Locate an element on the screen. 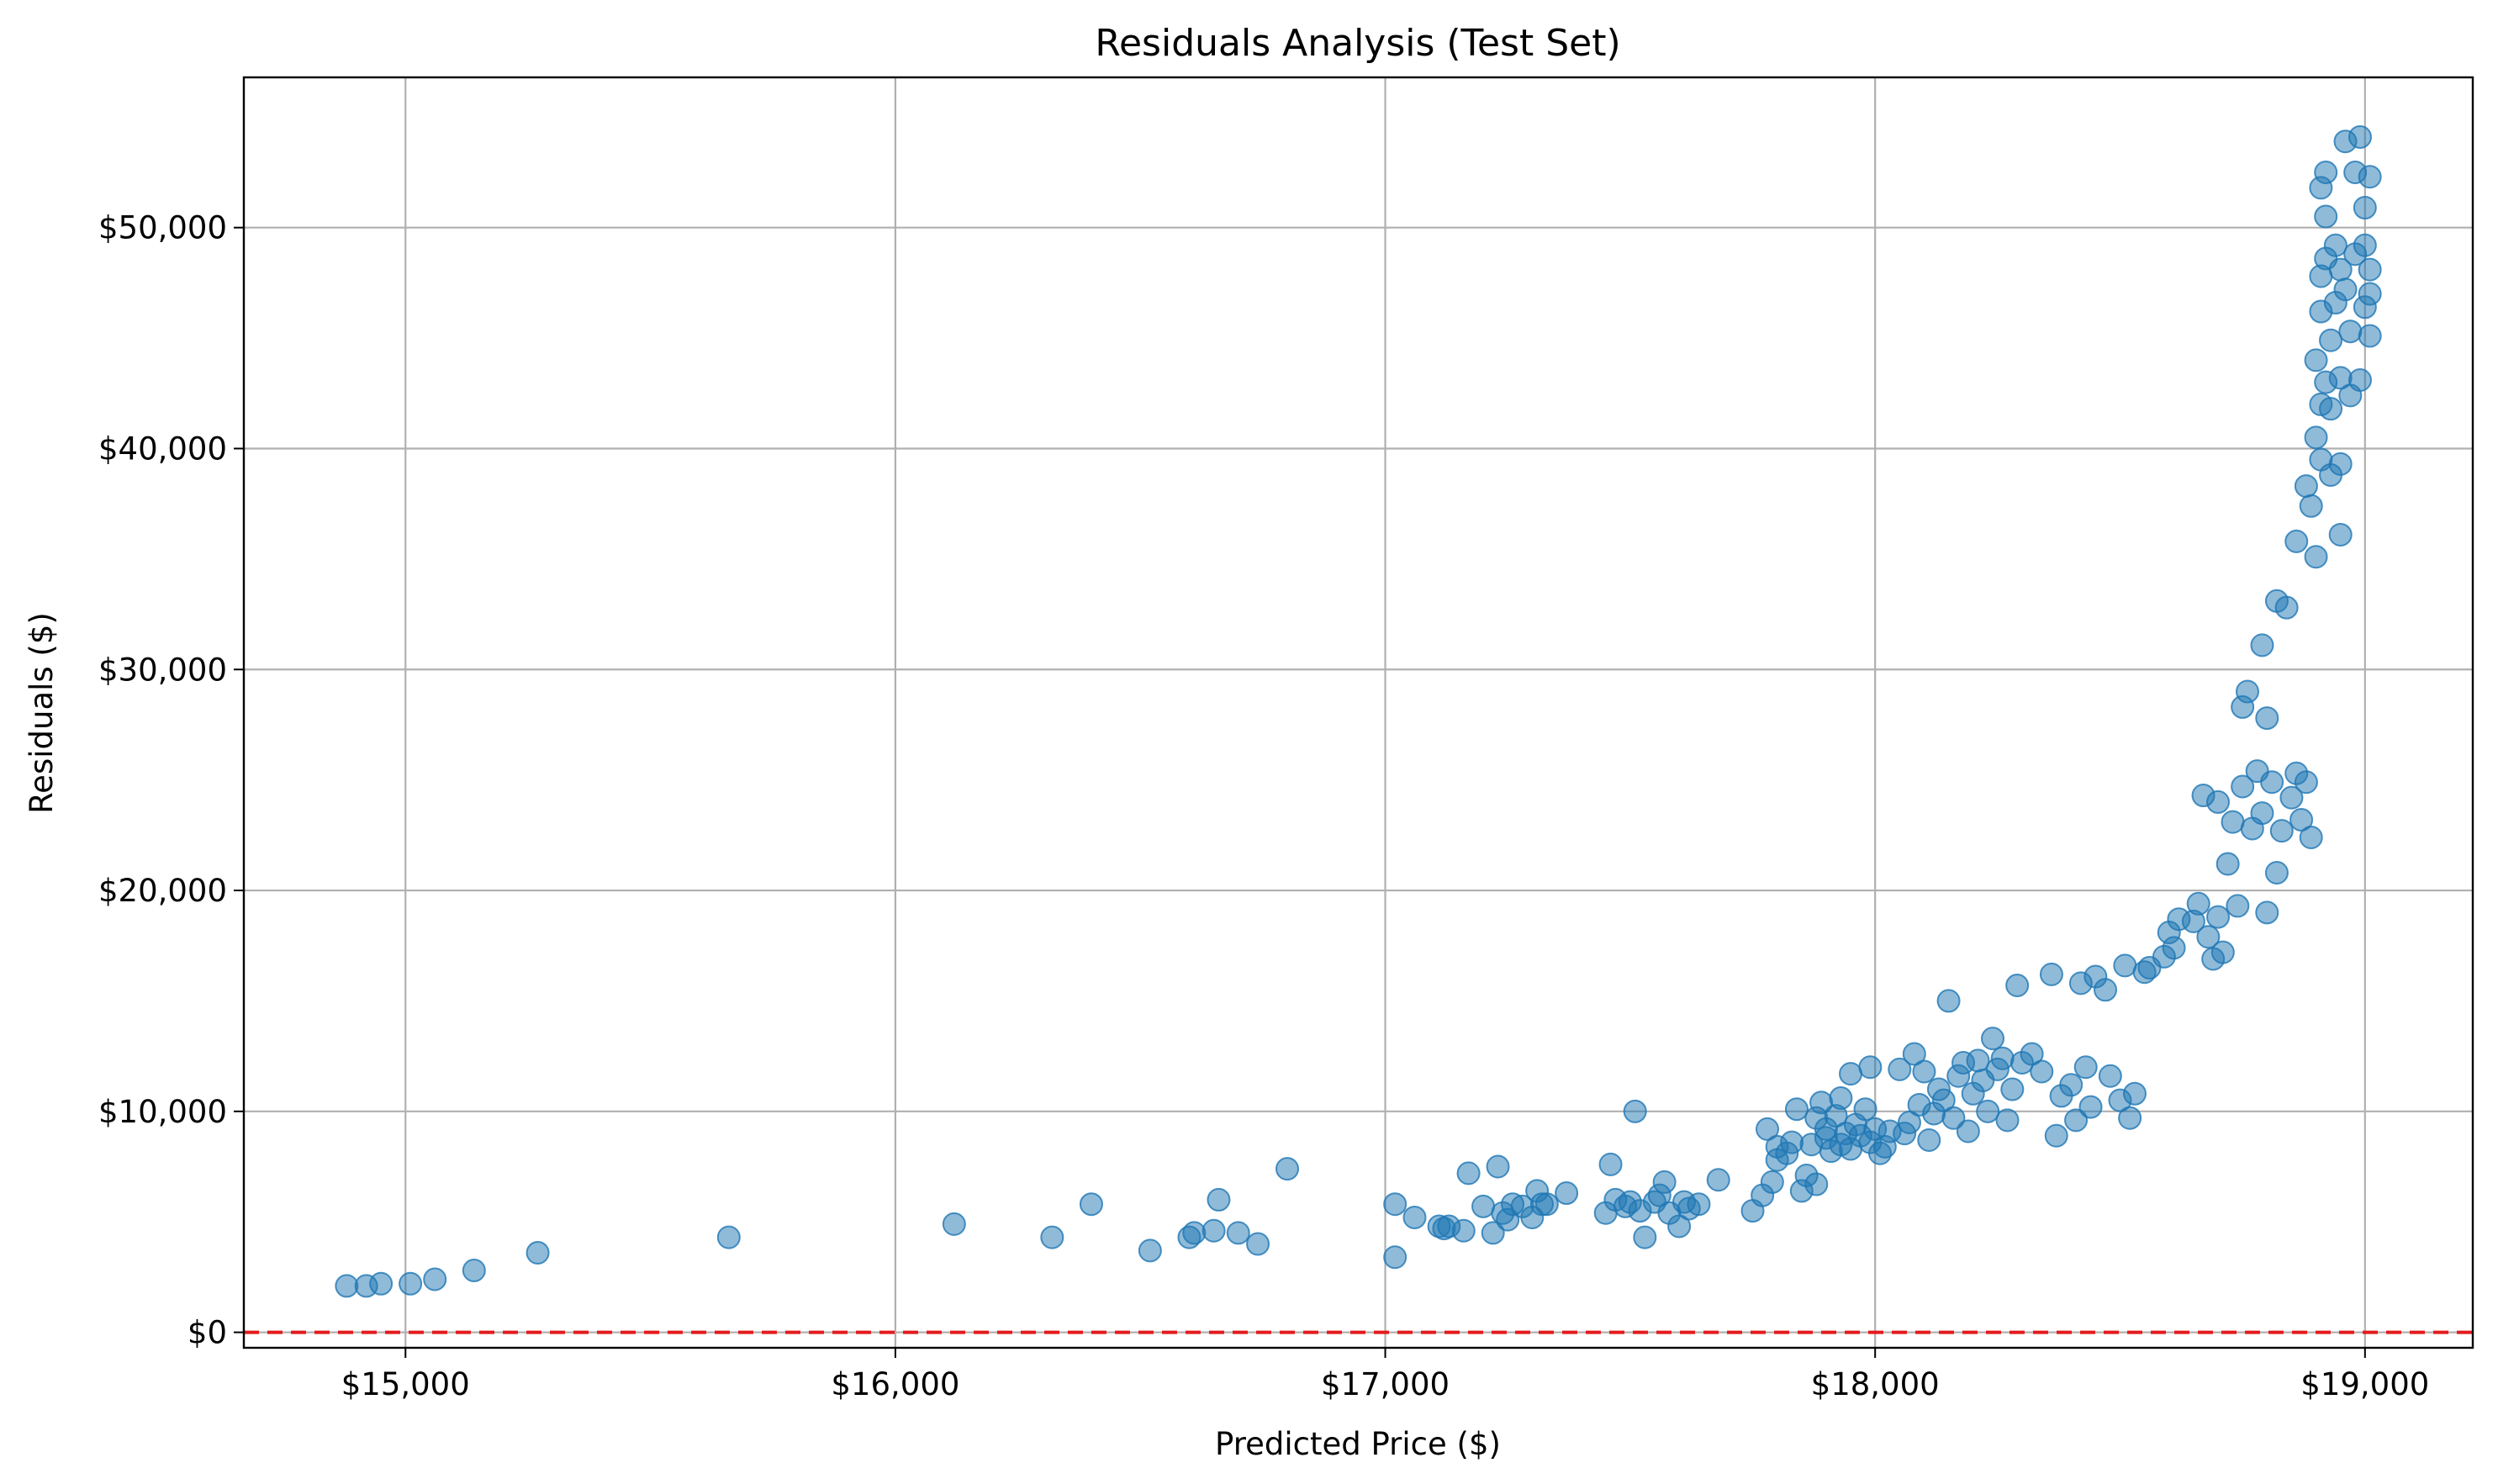 This screenshot has width=2498, height=1484. x-tick-label: $18,000 is located at coordinates (1875, 1384).